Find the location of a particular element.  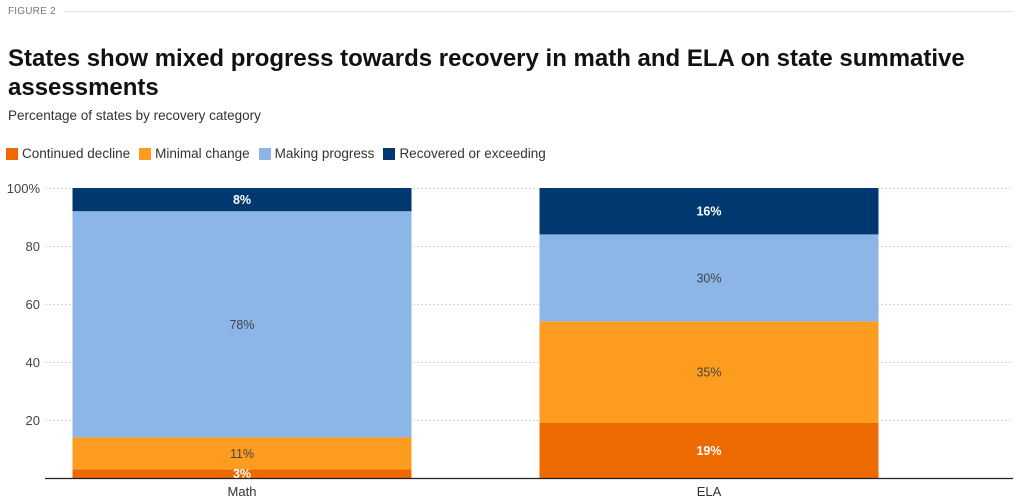

legend-item-continued-decline: Continued decline is located at coordinates (68, 153).